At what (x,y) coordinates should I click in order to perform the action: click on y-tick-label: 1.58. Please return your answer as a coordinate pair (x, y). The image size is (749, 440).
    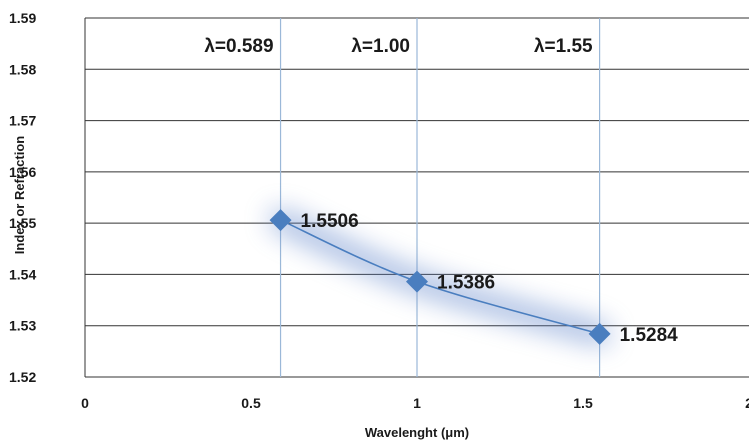
    Looking at the image, I should click on (22, 69).